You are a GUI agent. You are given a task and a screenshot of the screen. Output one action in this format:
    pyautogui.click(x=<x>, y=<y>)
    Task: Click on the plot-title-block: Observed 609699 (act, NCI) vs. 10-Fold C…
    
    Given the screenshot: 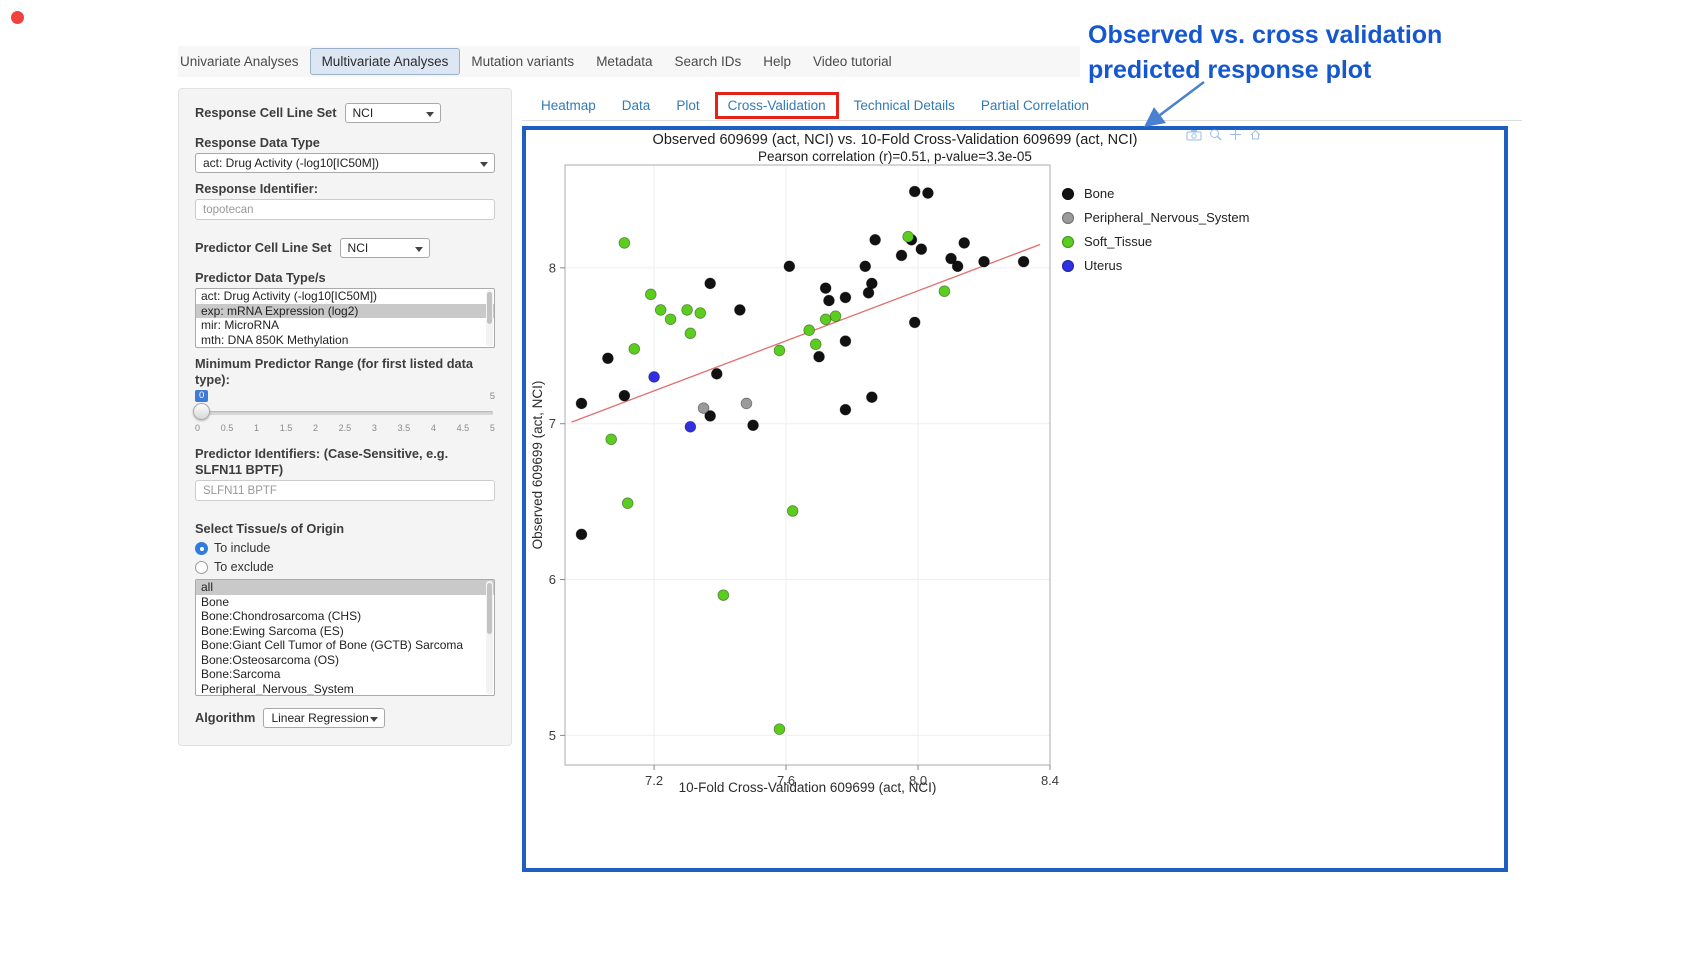 What is the action you would take?
    pyautogui.click(x=895, y=148)
    